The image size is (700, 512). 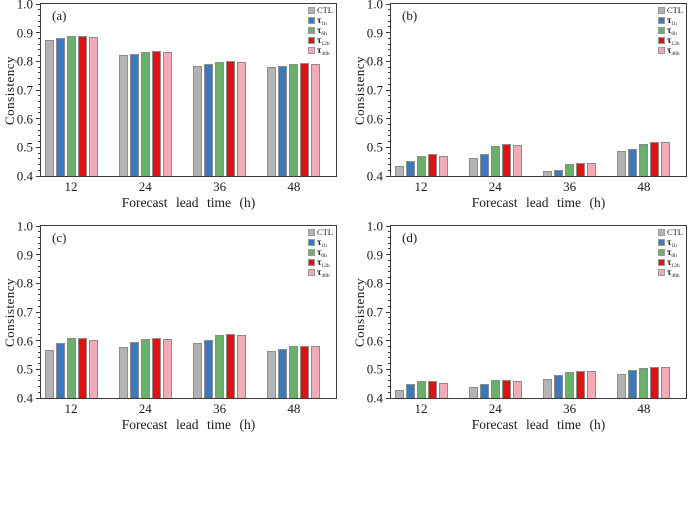 What do you see at coordinates (294, 186) in the screenshot?
I see `panel-a-x-tick-label: 48` at bounding box center [294, 186].